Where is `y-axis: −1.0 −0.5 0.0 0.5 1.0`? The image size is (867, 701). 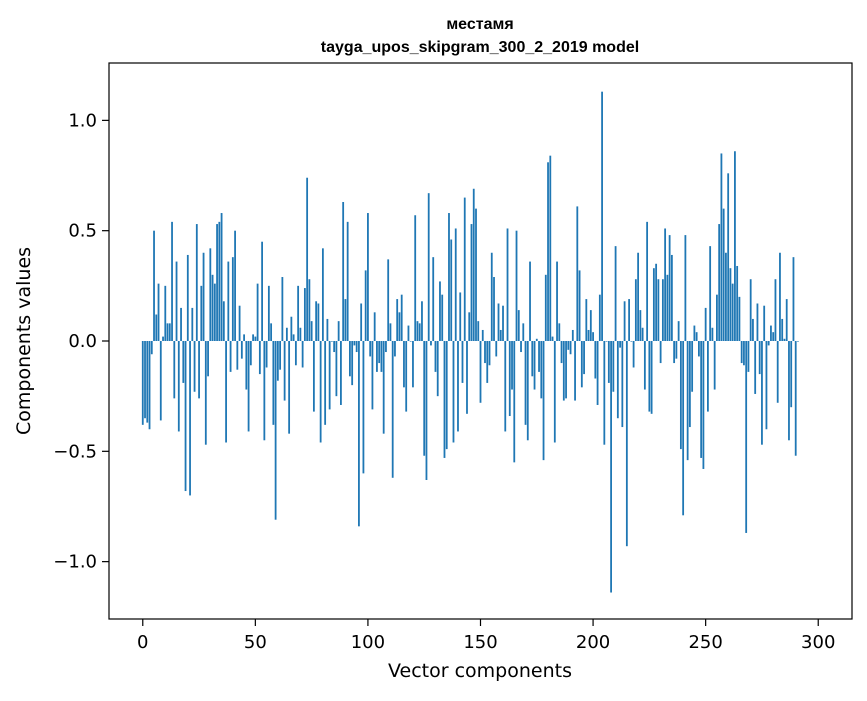
y-axis: −1.0 −0.5 0.0 0.5 1.0 is located at coordinates (81, 341).